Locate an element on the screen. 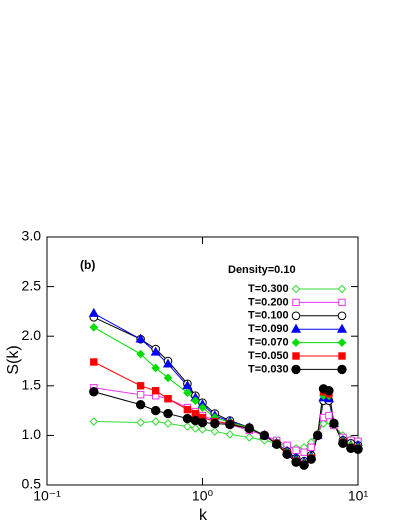 This screenshot has width=408, height=528. legend-label: T=0.200 is located at coordinates (268, 302).